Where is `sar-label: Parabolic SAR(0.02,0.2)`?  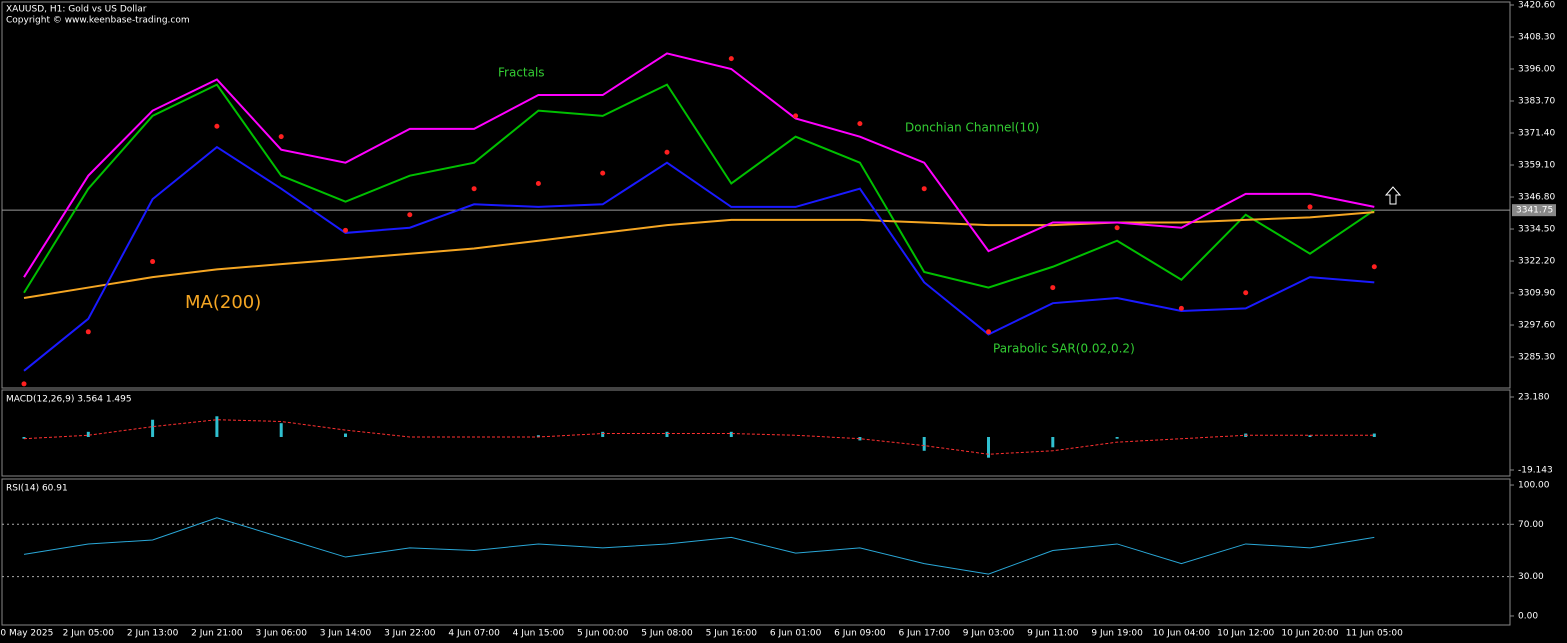 sar-label: Parabolic SAR(0.02,0.2) is located at coordinates (1064, 349).